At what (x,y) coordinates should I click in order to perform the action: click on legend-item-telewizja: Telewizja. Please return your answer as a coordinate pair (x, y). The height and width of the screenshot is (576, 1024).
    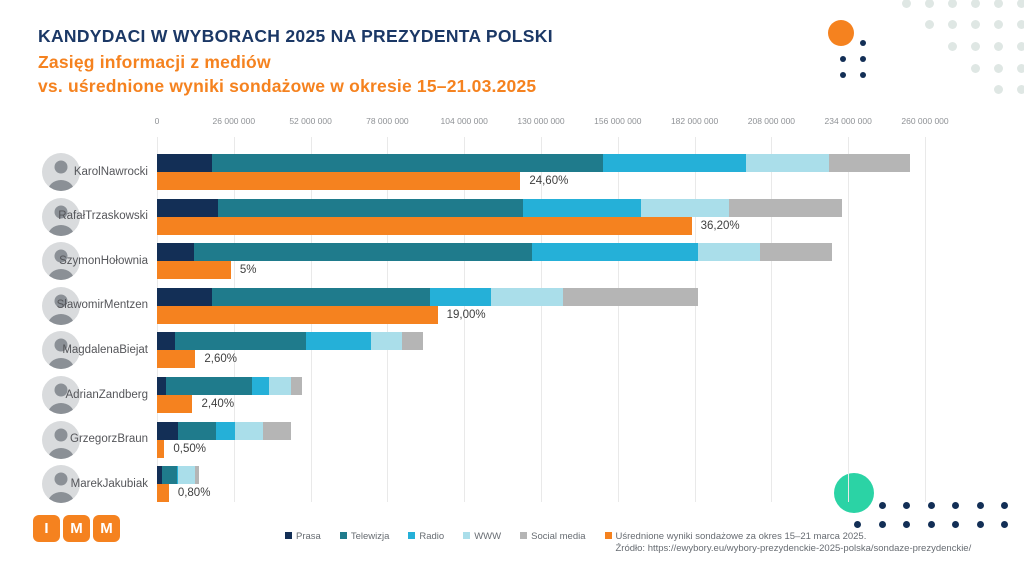
    Looking at the image, I should click on (364, 536).